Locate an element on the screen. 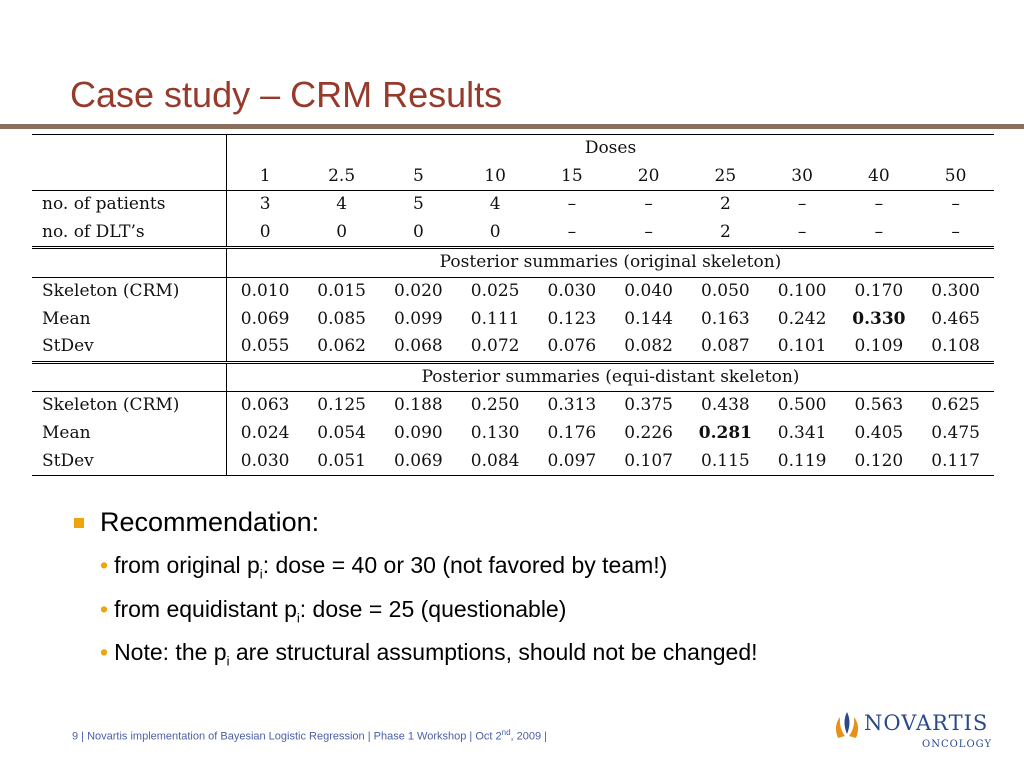 This screenshot has height=768, width=1024. table-cell: 0.099 is located at coordinates (418, 318).